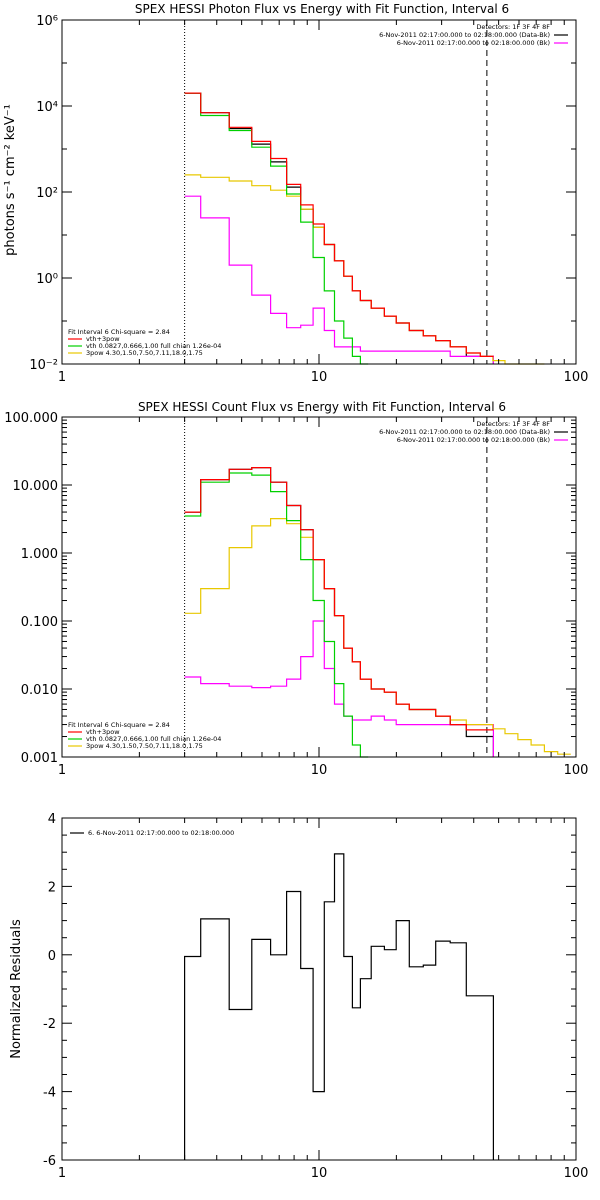  What do you see at coordinates (10, 180) in the screenshot?
I see `panel1-y-axis-label: photons s⁻¹ cm⁻² keV⁻¹` at bounding box center [10, 180].